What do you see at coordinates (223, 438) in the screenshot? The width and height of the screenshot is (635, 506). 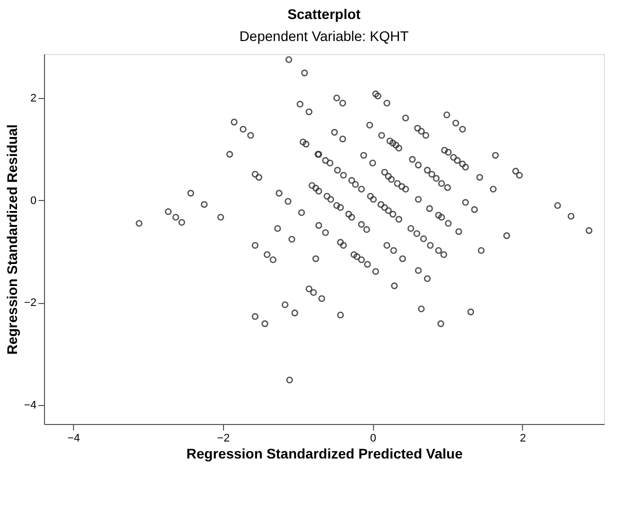 I see `x-tick-label: −2` at bounding box center [223, 438].